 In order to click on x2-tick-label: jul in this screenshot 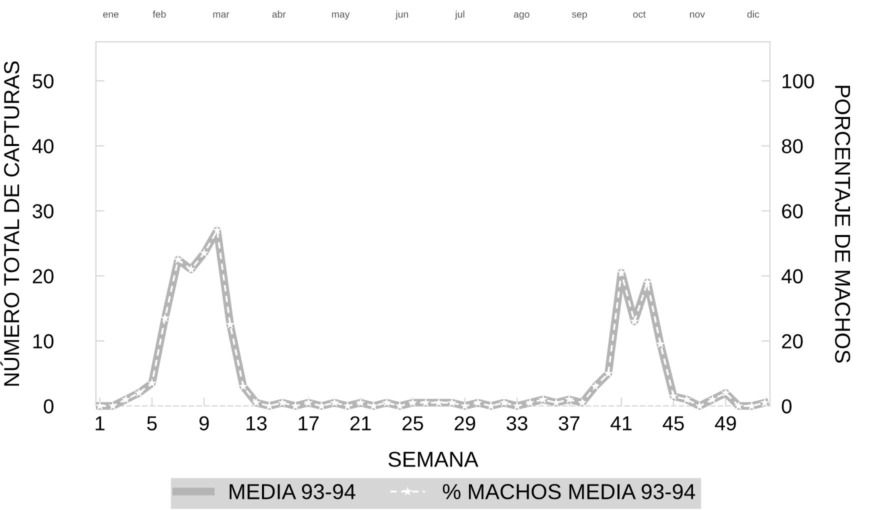, I will do `click(459, 15)`.